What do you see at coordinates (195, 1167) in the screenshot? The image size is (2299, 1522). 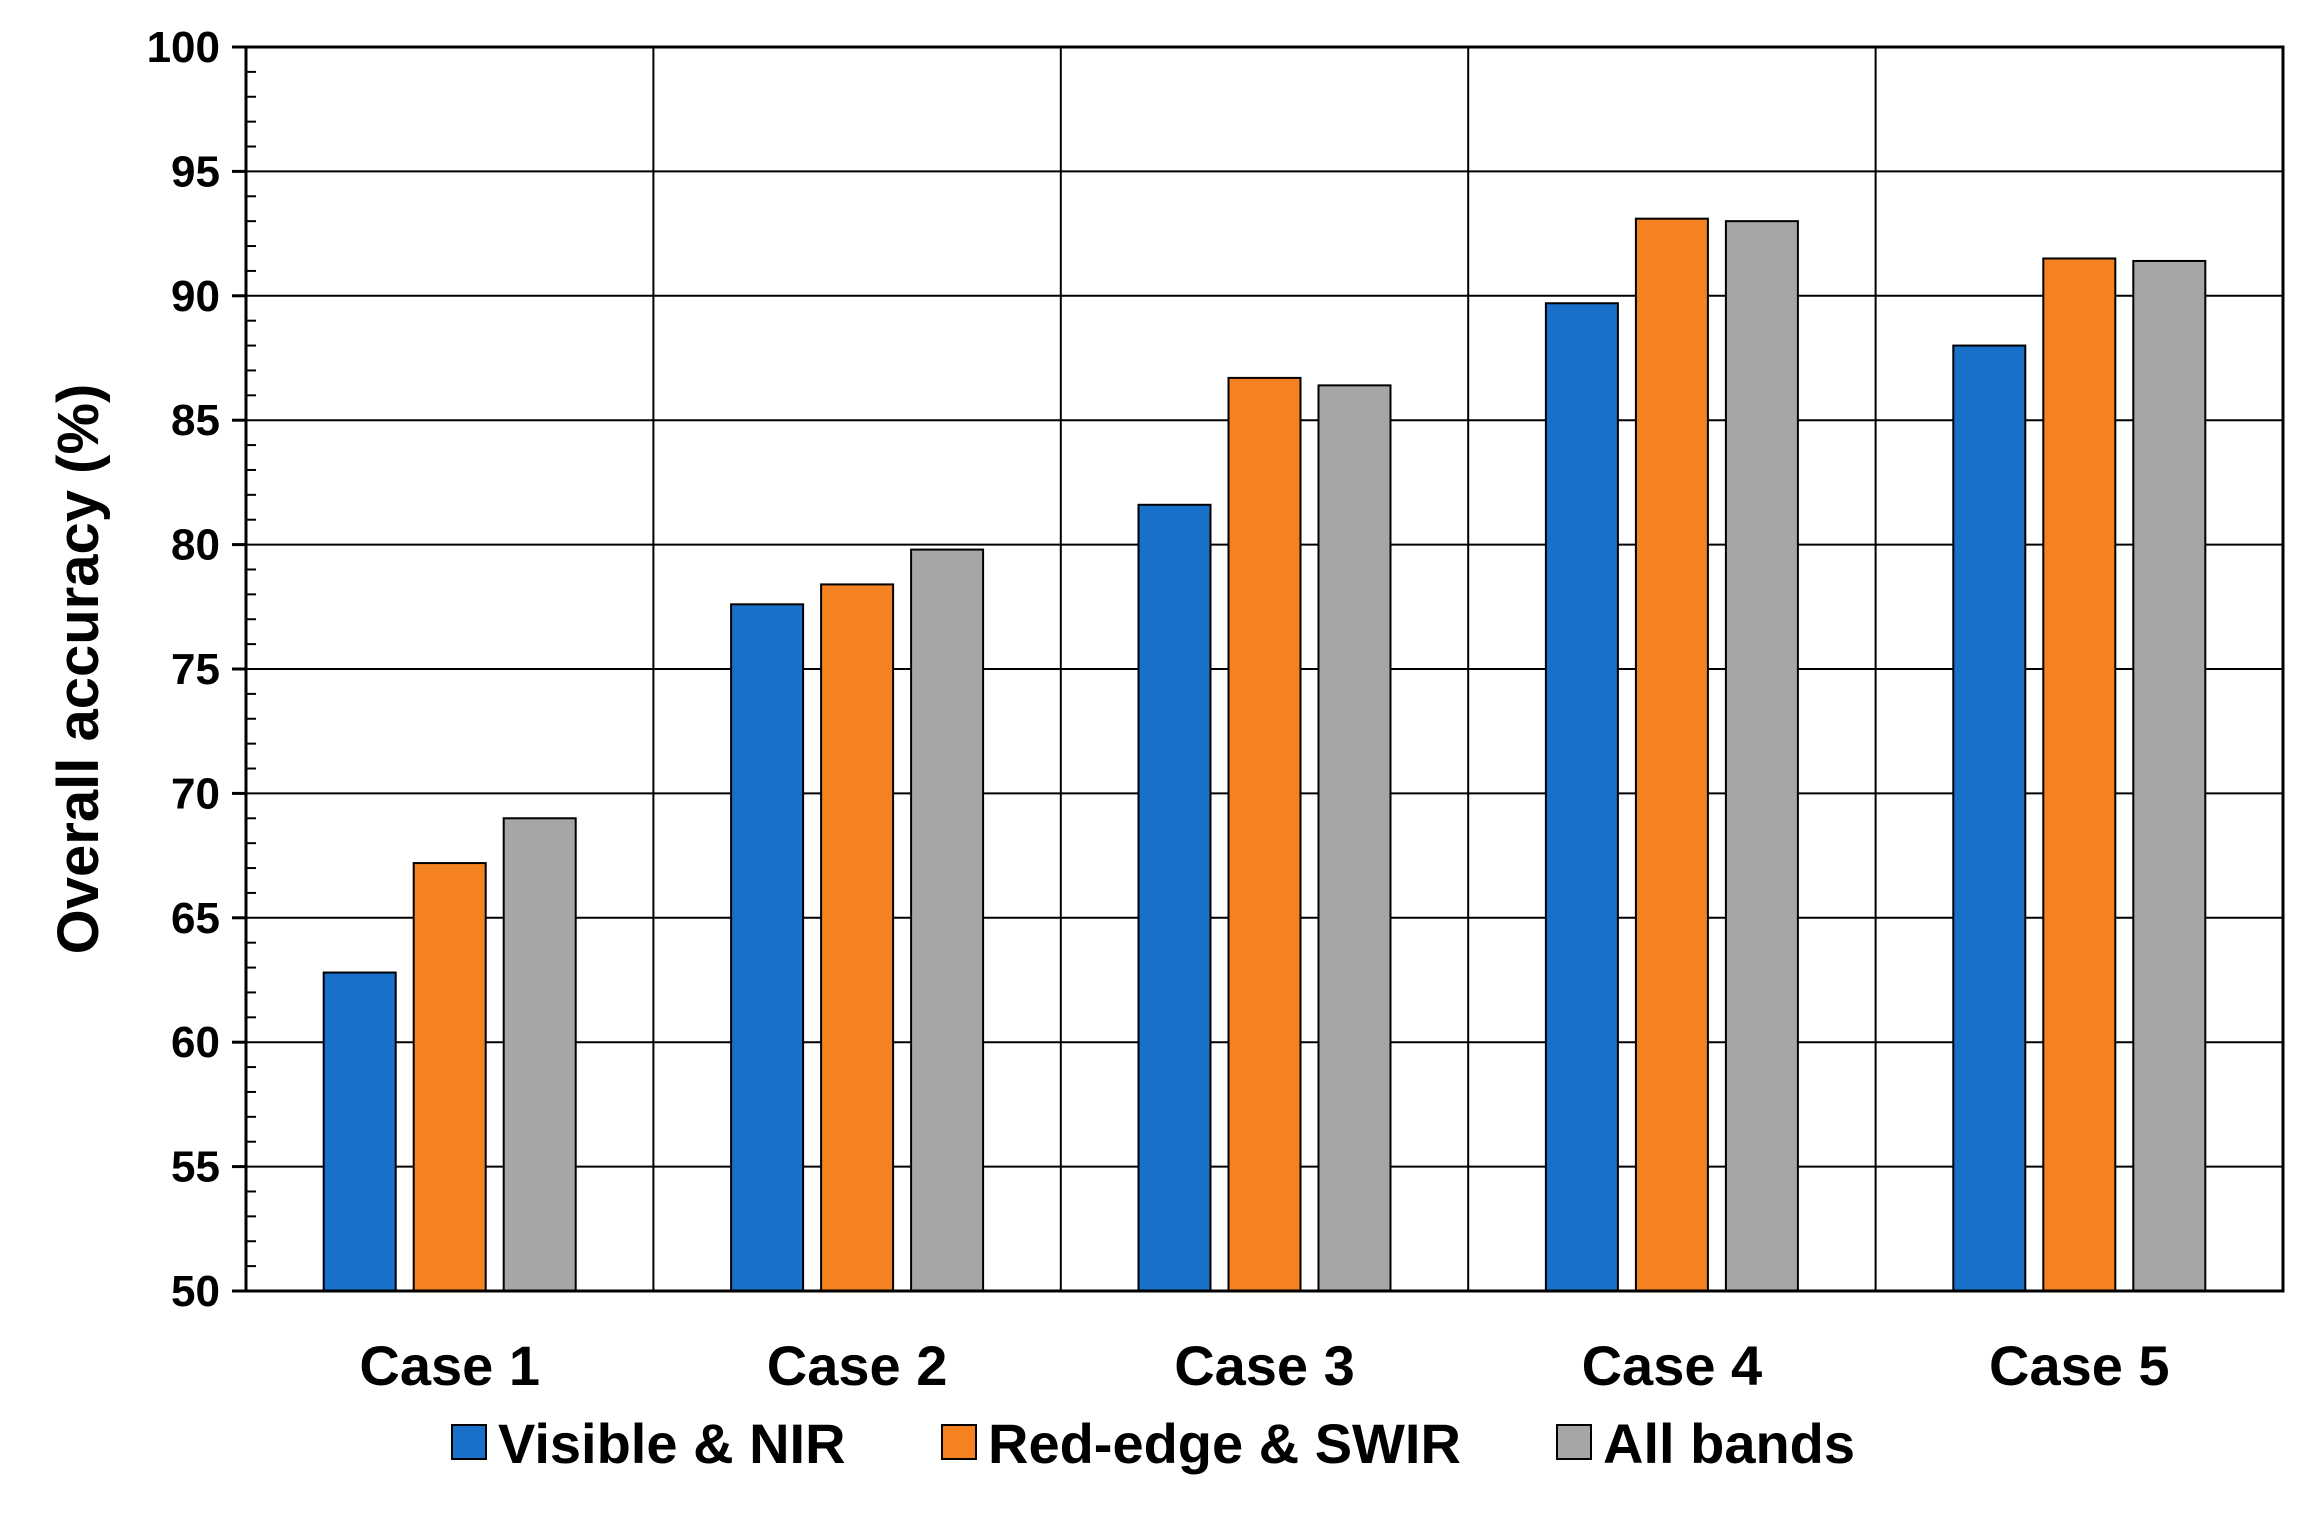 I see `y-tick-label: 55` at bounding box center [195, 1167].